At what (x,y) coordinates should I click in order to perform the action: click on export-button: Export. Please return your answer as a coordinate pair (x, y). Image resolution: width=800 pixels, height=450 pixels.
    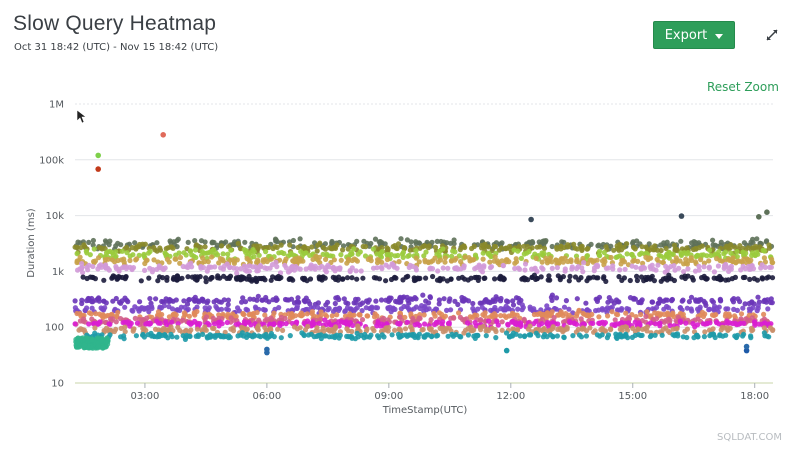
    Looking at the image, I should click on (694, 35).